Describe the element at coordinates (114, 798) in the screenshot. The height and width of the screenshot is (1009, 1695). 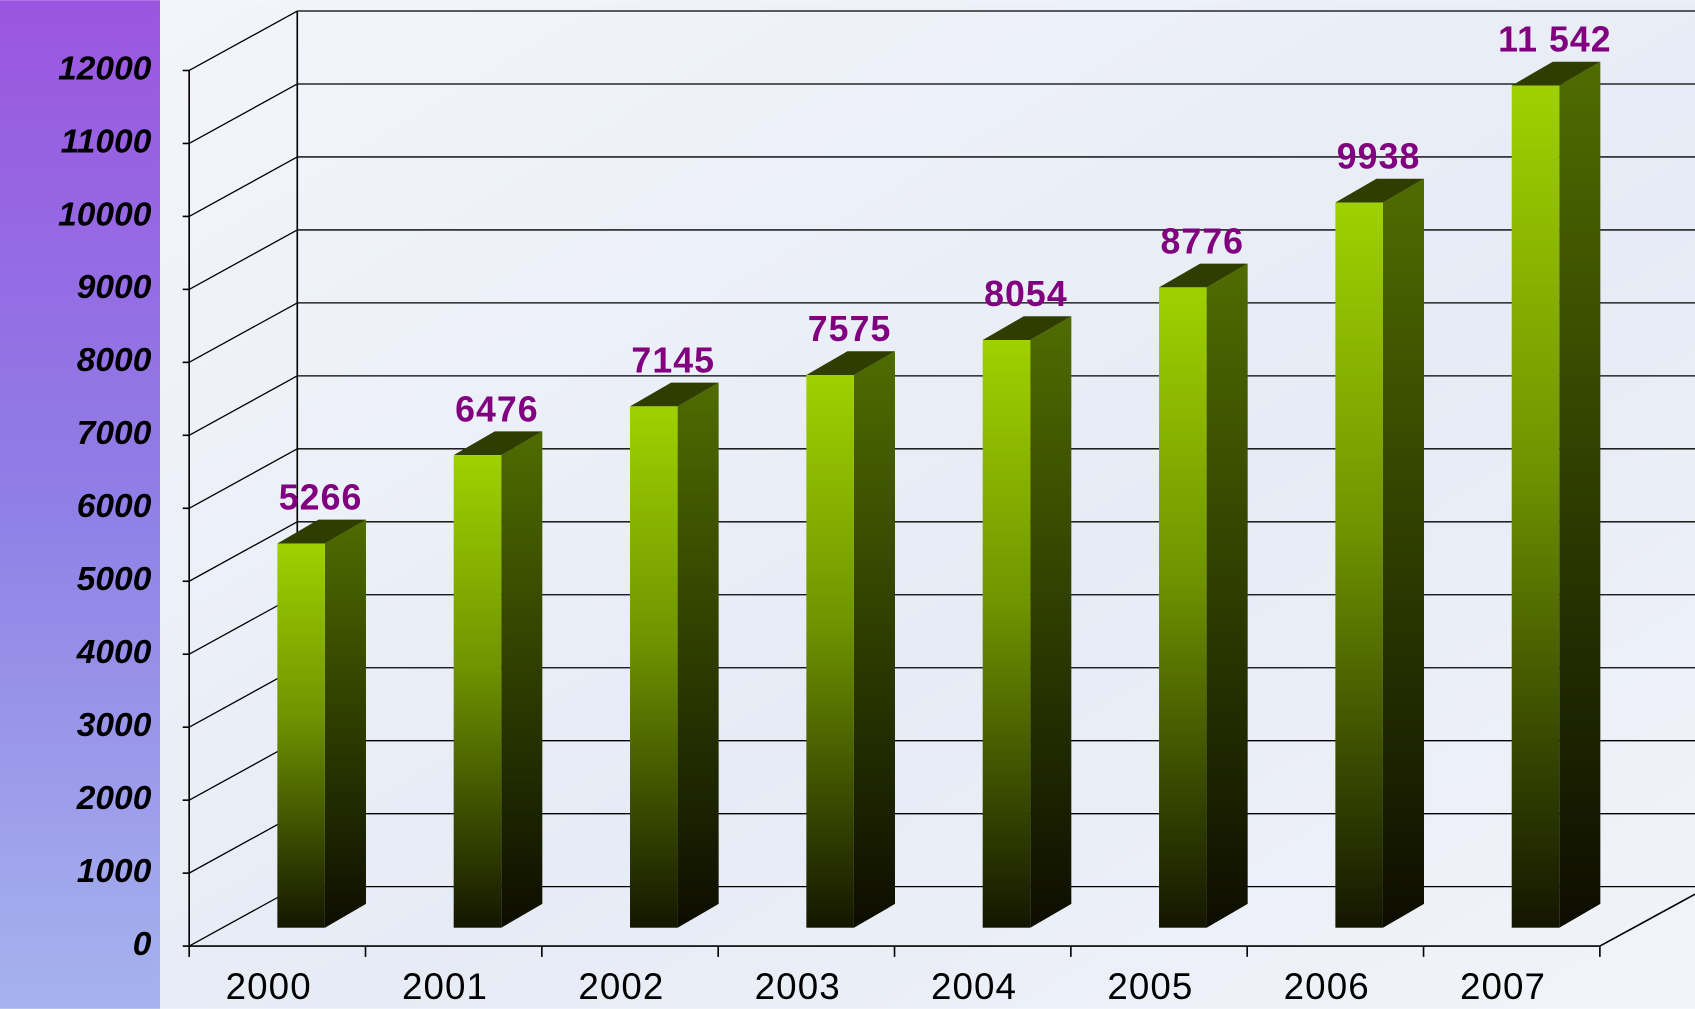
I see `y-tick-label: 2000` at that location.